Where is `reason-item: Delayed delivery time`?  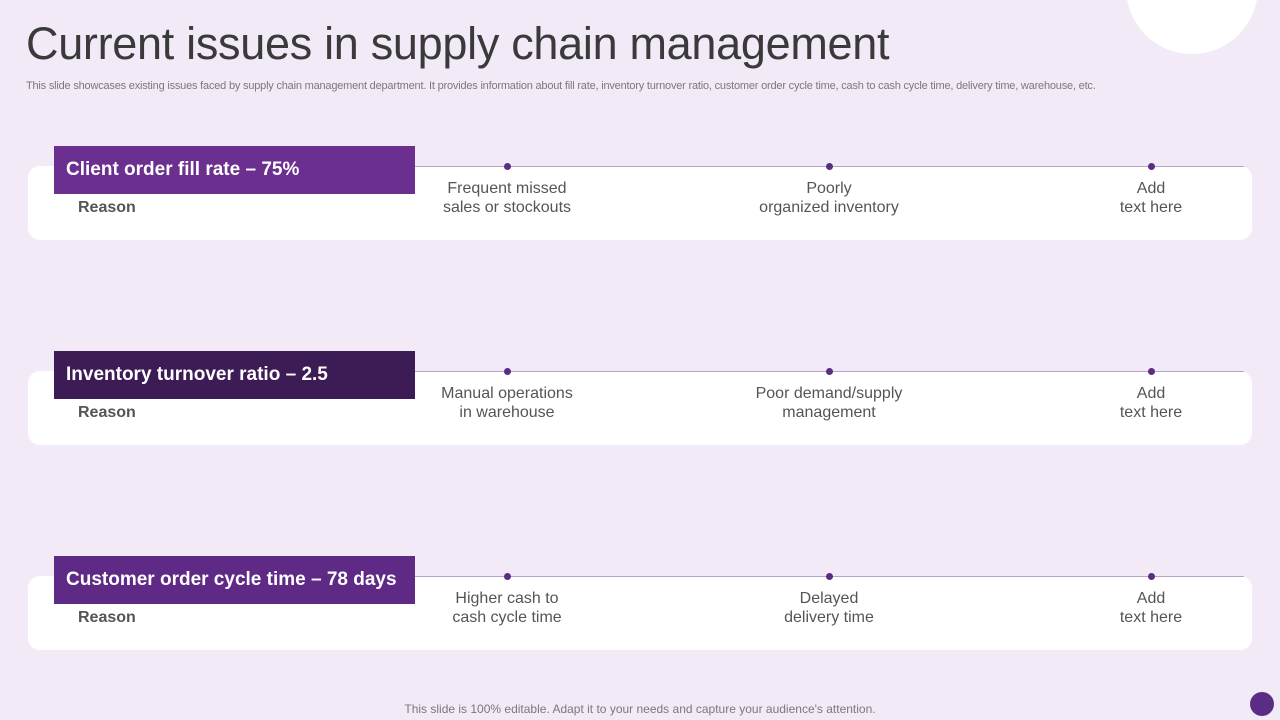 reason-item: Delayed delivery time is located at coordinates (829, 608).